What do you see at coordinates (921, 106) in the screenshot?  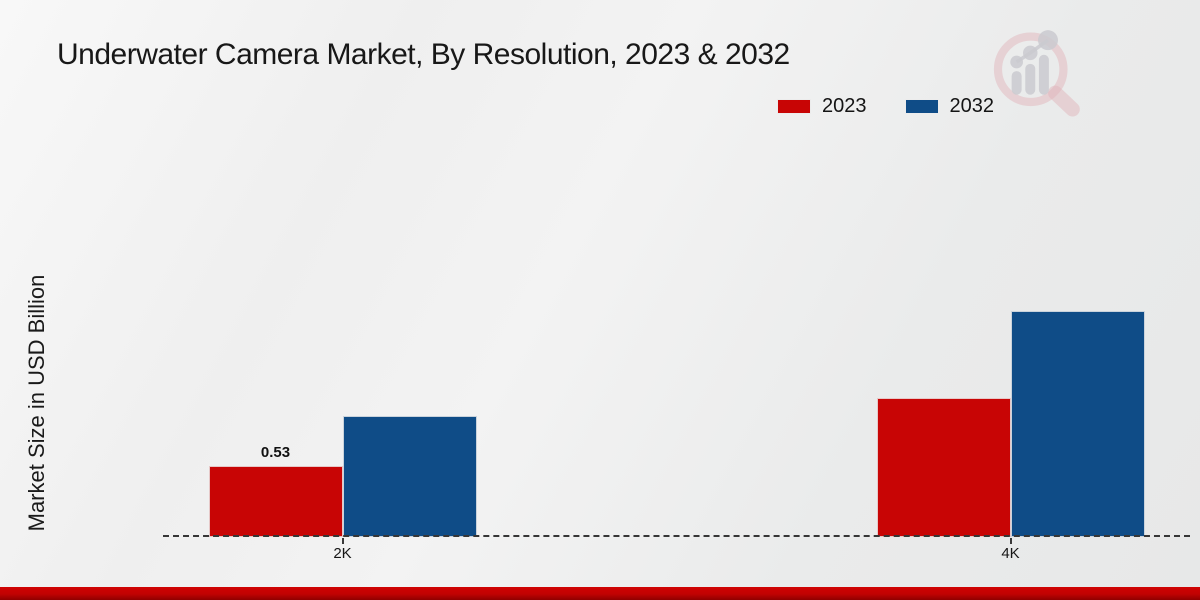 I see `legend-swatch-2032` at bounding box center [921, 106].